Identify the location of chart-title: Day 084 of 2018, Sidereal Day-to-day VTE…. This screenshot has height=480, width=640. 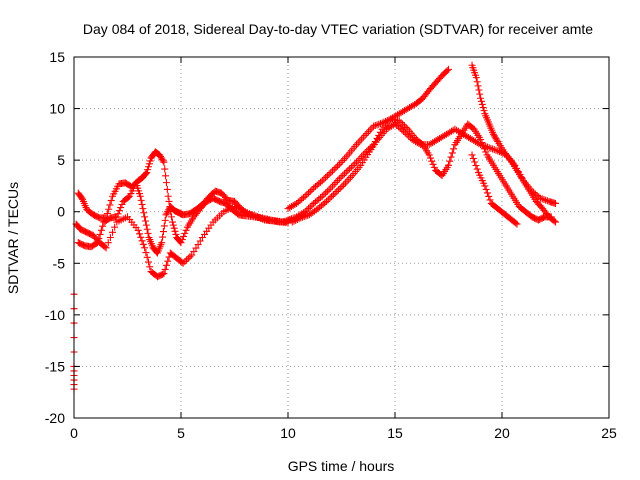
(338, 29).